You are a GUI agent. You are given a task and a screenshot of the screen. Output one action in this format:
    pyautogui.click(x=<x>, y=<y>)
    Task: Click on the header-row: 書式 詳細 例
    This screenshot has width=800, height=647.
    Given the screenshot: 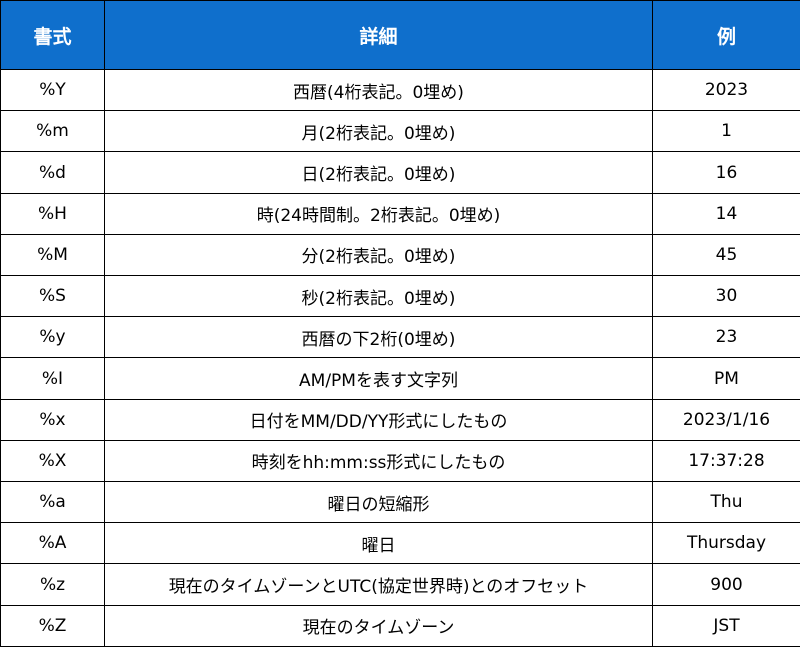 What is the action you would take?
    pyautogui.click(x=400, y=35)
    